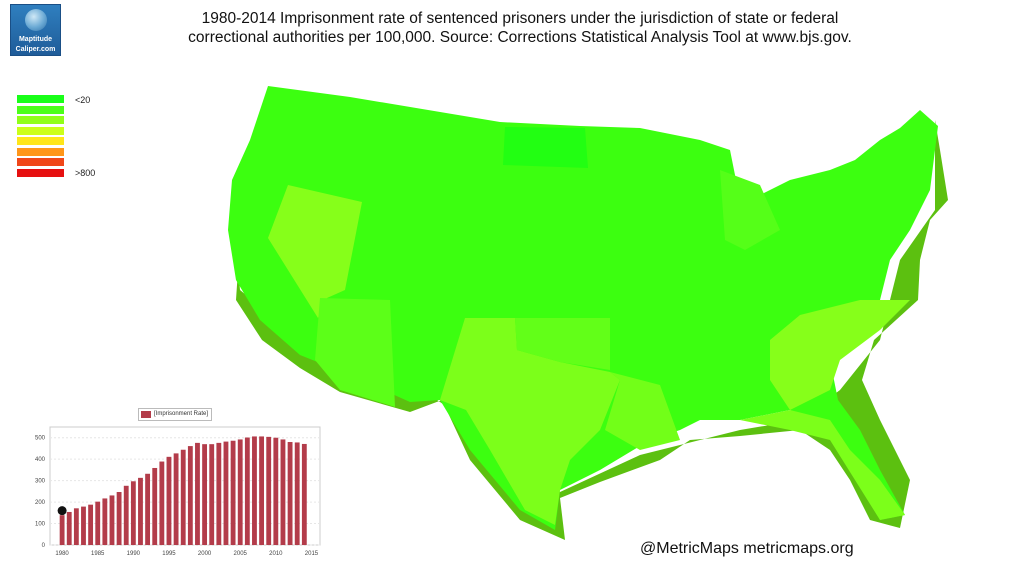  What do you see at coordinates (40, 482) in the screenshot?
I see `y-tick-label: 300` at bounding box center [40, 482].